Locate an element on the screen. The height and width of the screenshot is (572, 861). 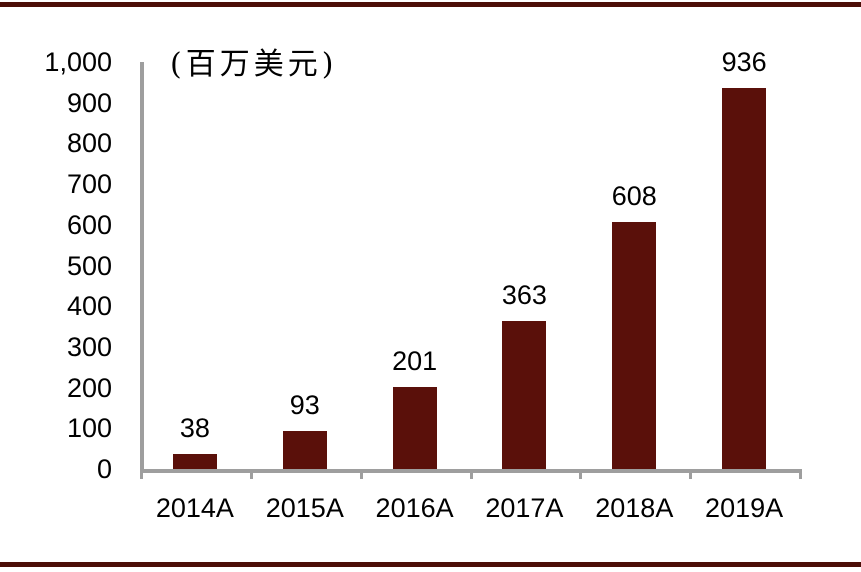
bar-2018A is located at coordinates (634, 345).